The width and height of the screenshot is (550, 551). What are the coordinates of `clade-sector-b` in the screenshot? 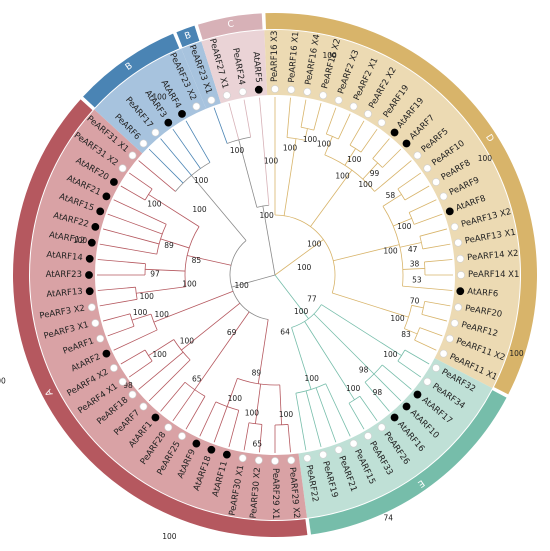 It's located at (150, 101).